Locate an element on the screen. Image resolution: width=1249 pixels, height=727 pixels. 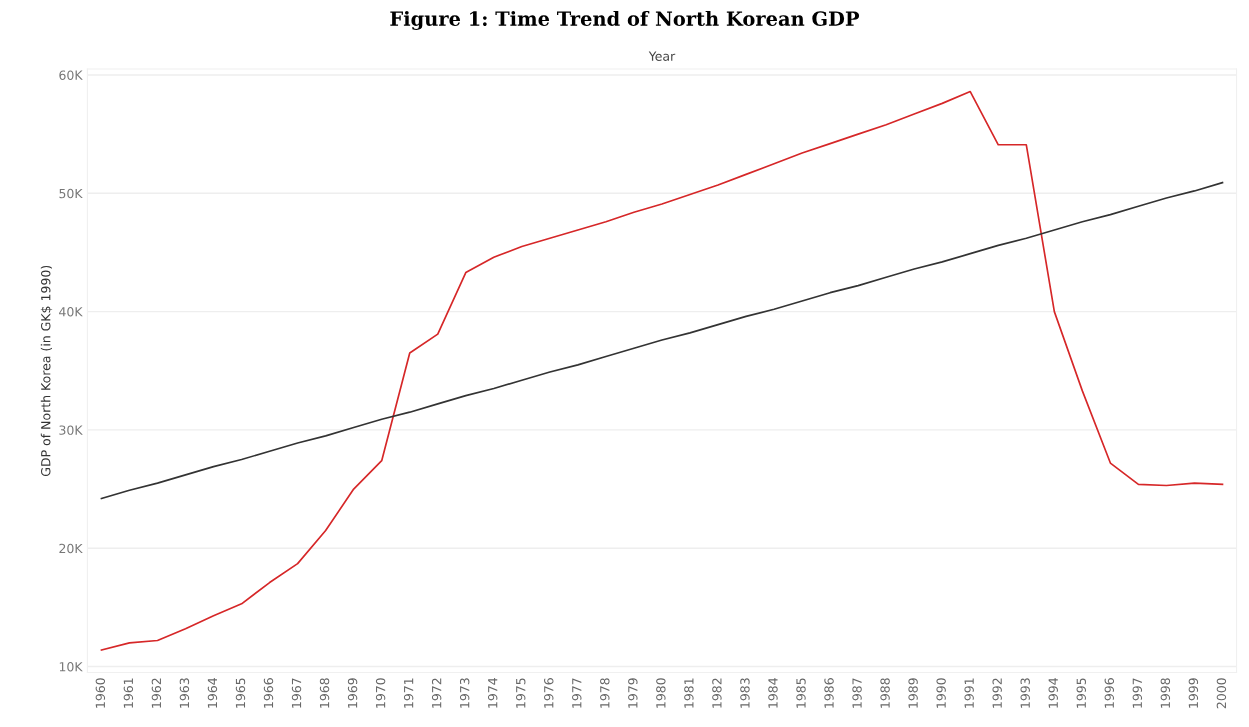
x-tick-label: 1989 is located at coordinates (913, 693).